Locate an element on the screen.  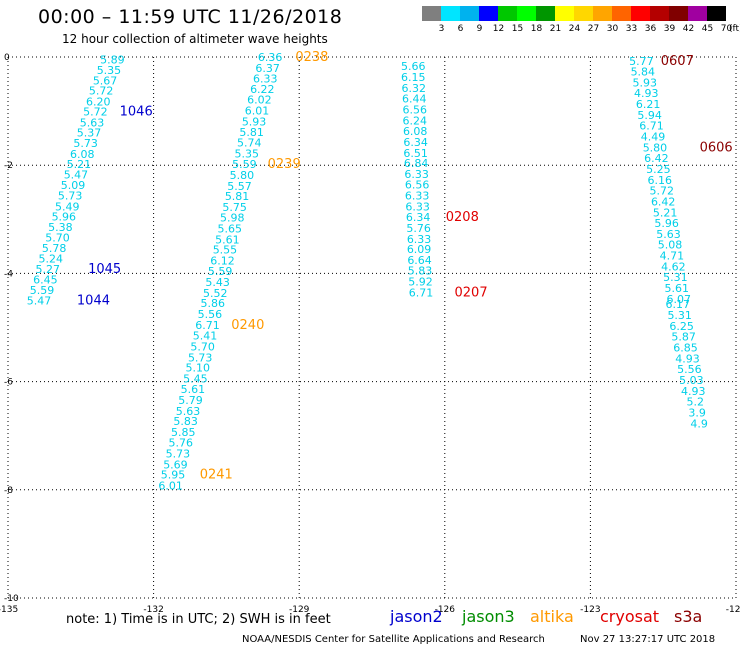
wave-height-label: 5.74 is located at coordinates (249, 142).